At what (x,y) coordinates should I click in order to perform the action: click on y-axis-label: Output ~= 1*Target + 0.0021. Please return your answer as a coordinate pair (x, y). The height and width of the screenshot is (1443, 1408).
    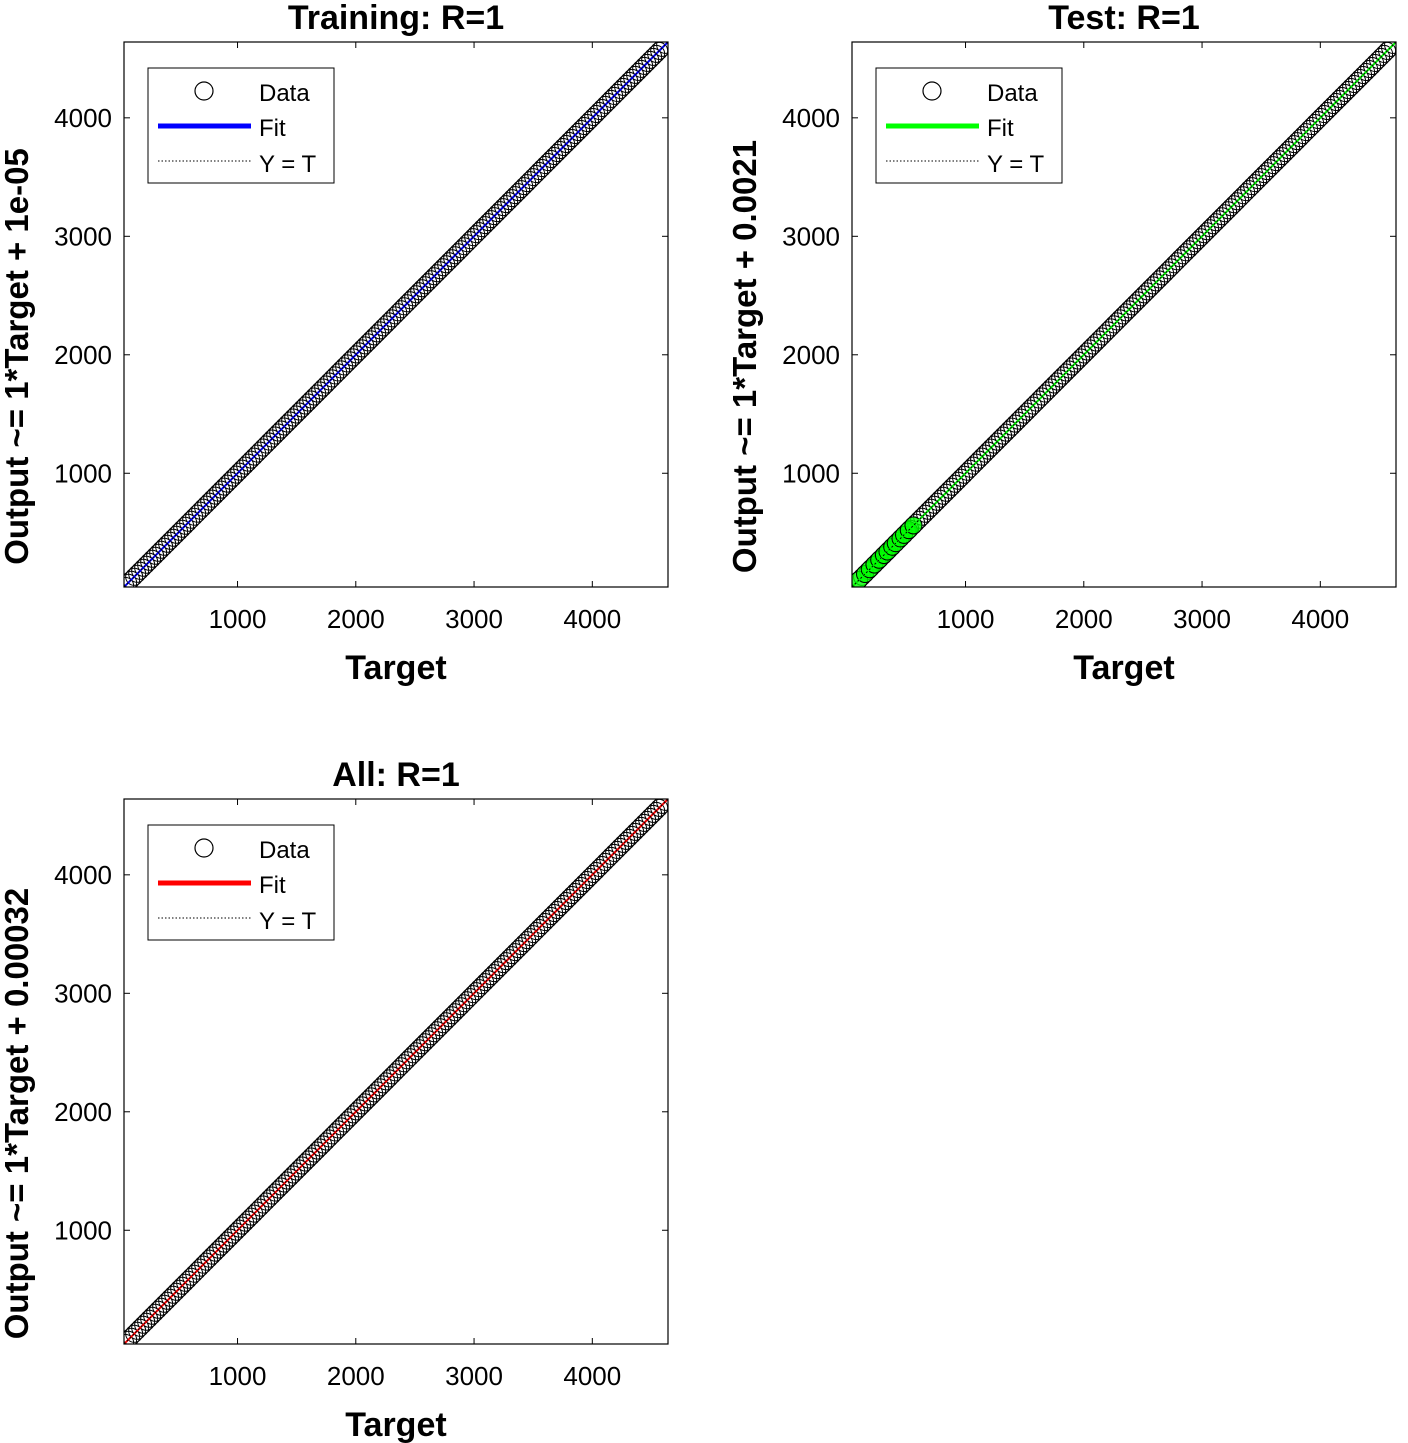
    Looking at the image, I should click on (744, 356).